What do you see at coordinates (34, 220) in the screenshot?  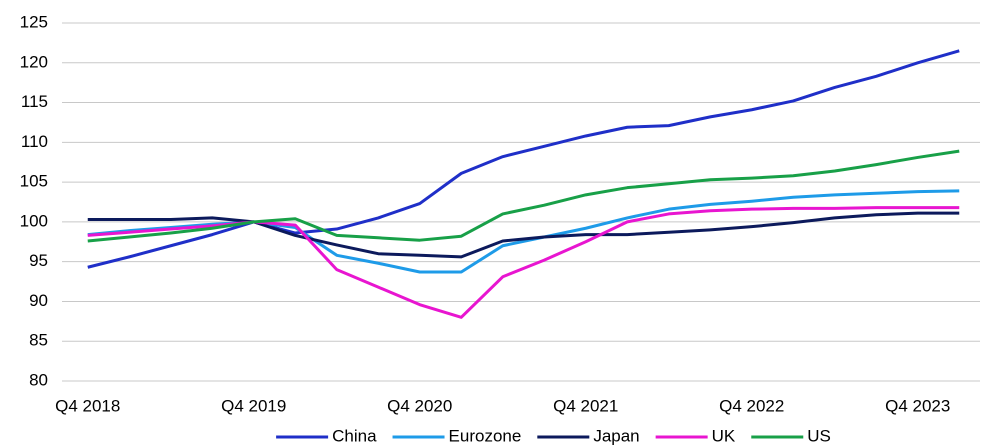 I see `y-tick-label: 100` at bounding box center [34, 220].